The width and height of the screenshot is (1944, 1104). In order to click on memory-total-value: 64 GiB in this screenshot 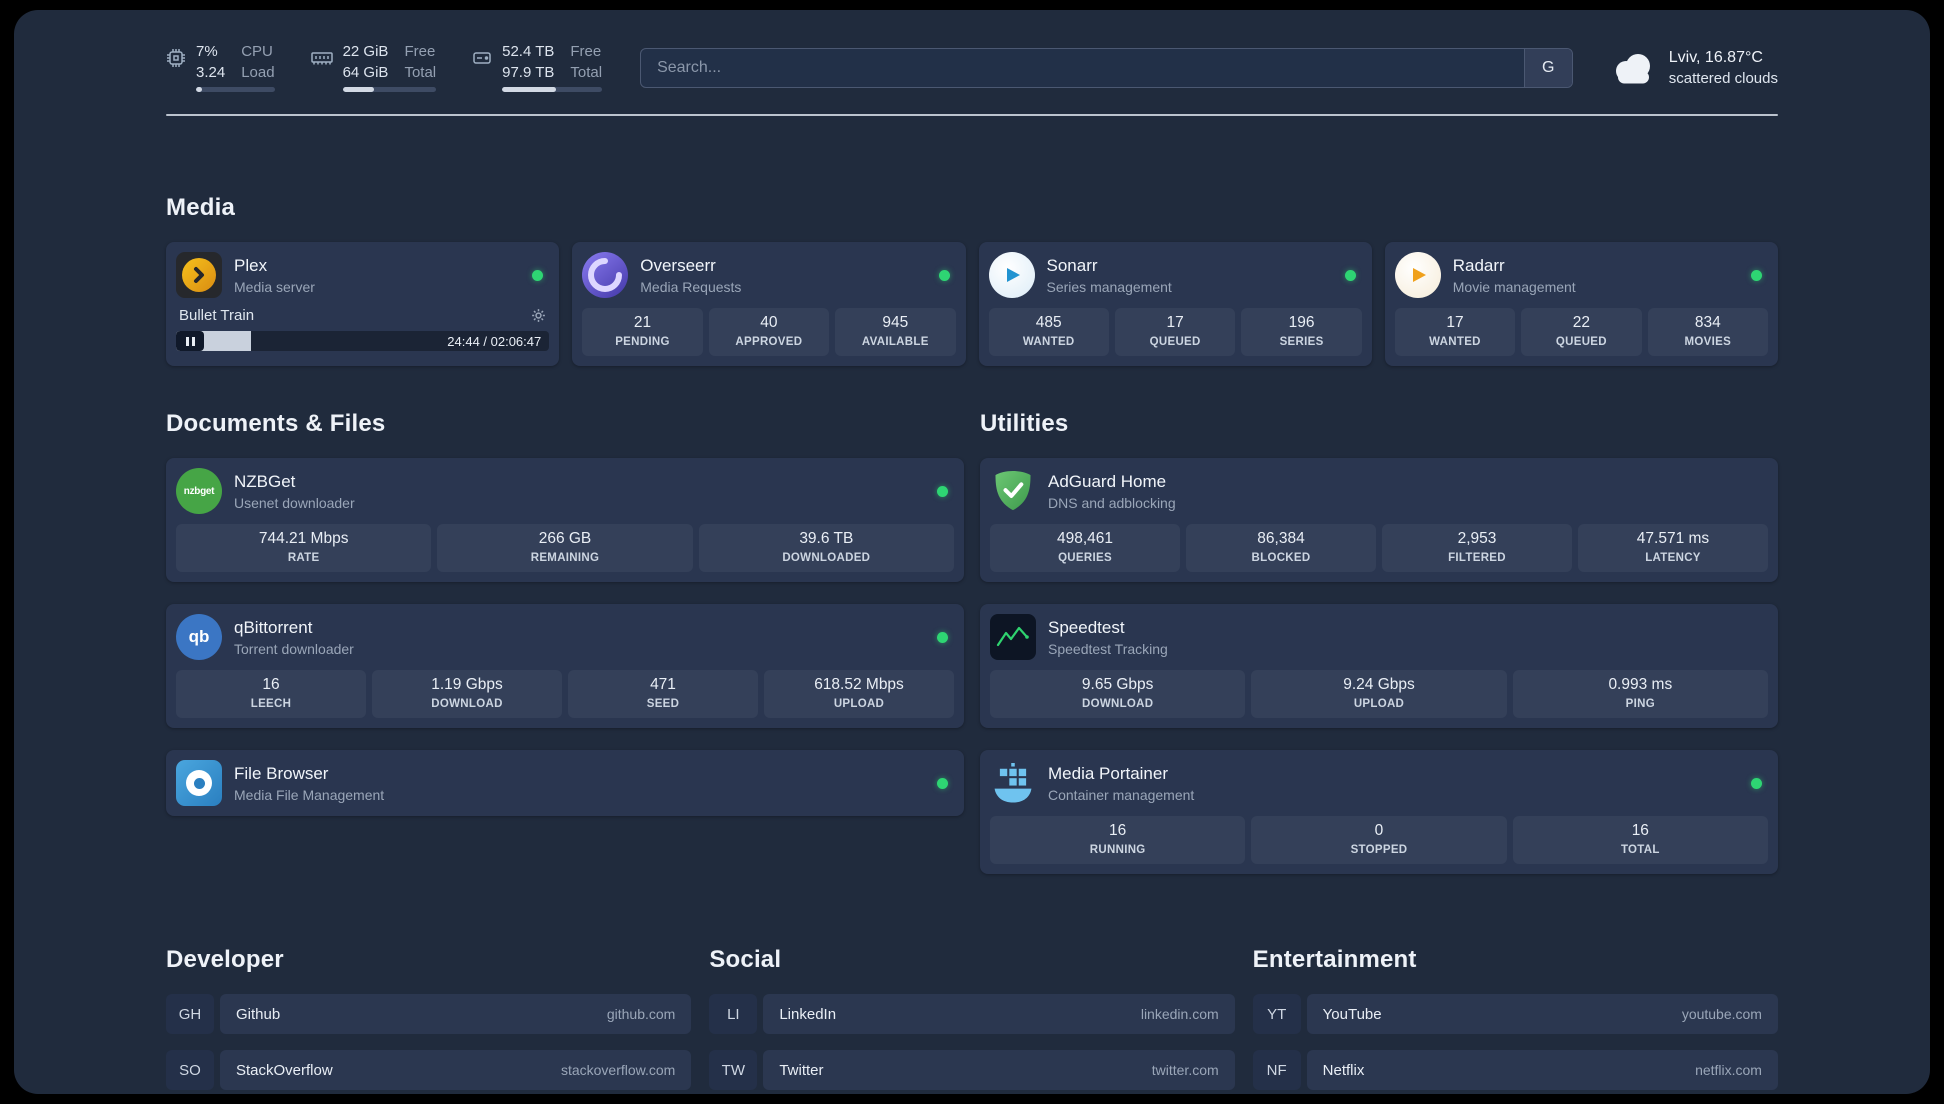, I will do `click(365, 72)`.